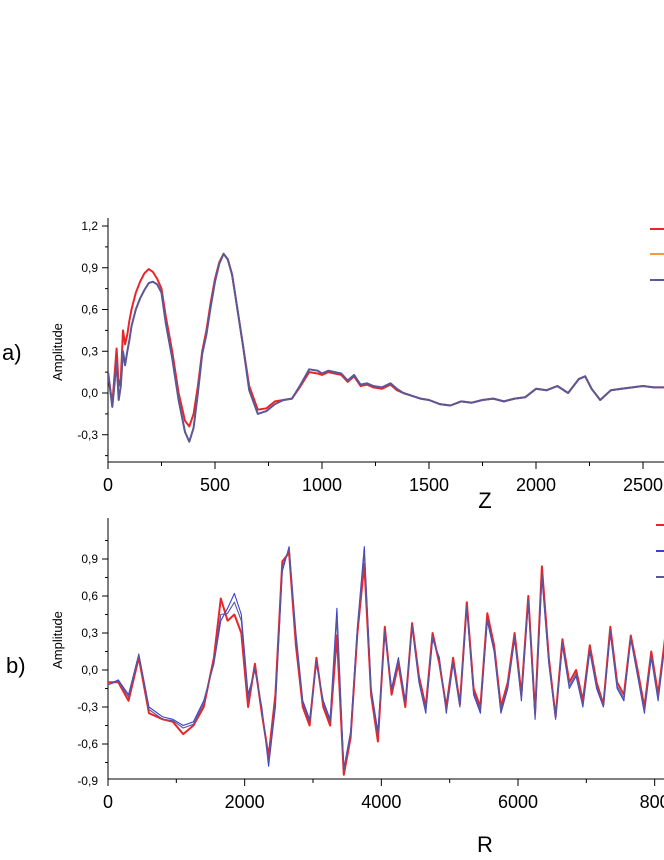  I want to click on chart-a-xlabel: Z, so click(484, 500).